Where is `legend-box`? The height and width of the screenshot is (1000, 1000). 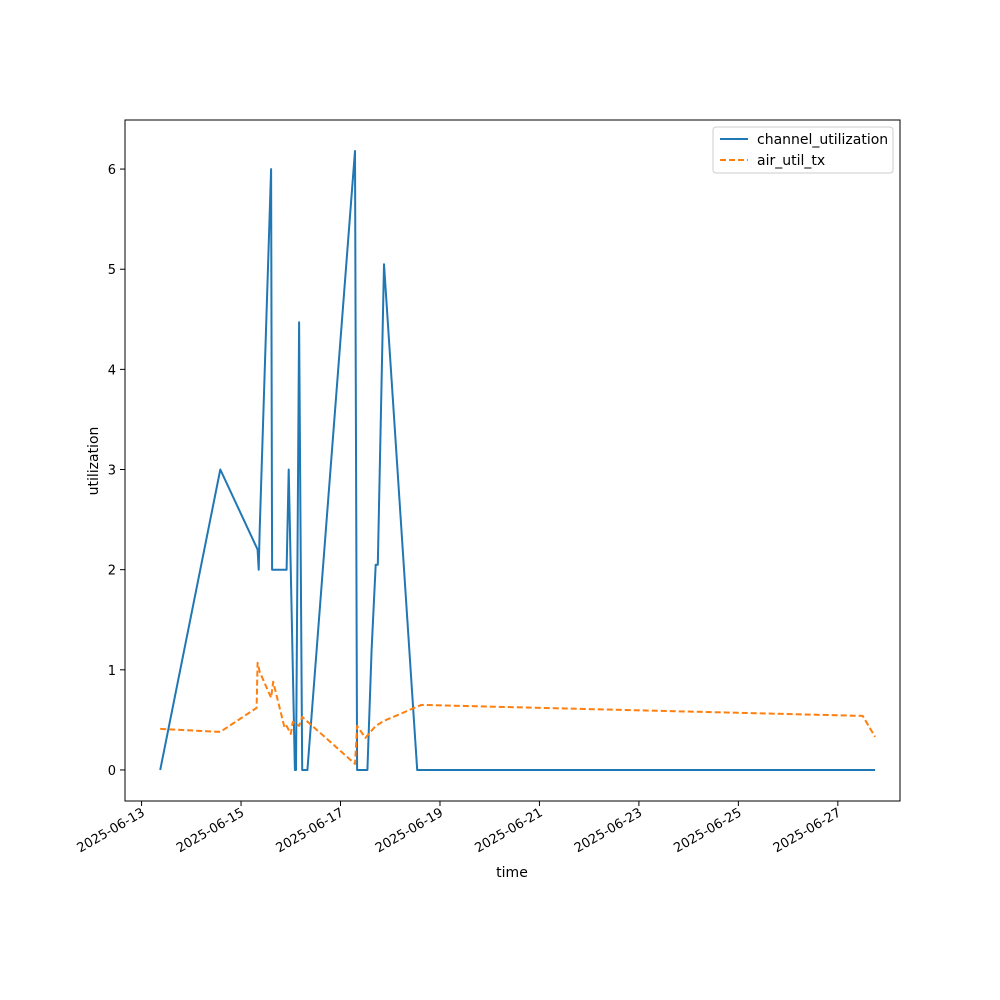
legend-box is located at coordinates (803, 150).